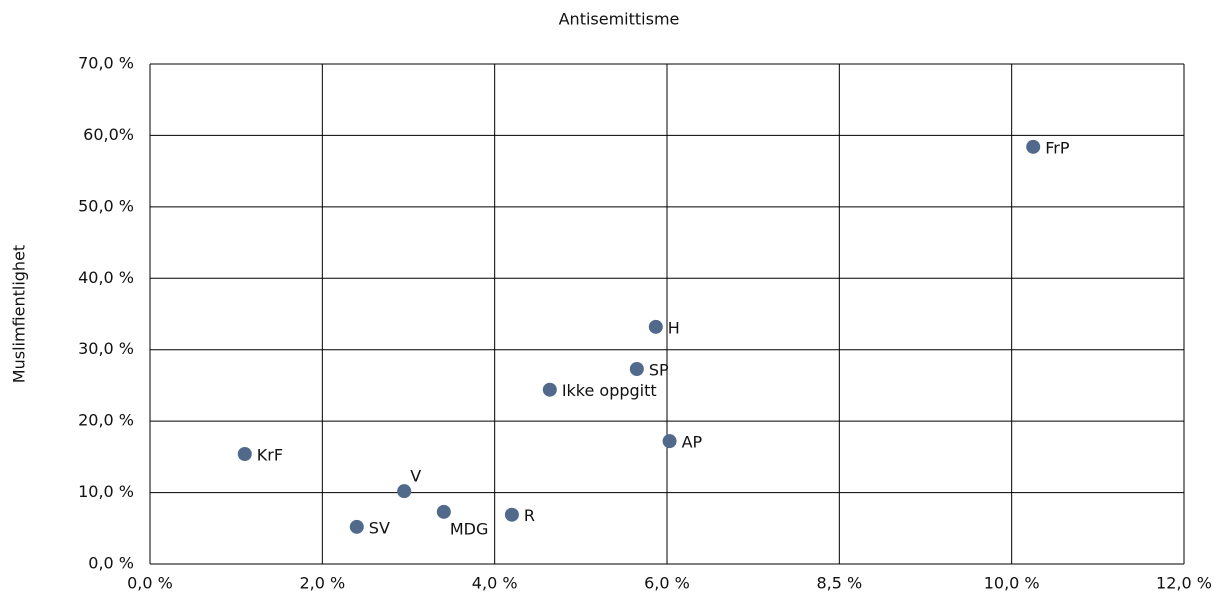 This screenshot has height=594, width=1213. I want to click on y-tick-label: 40,0 %, so click(106, 277).